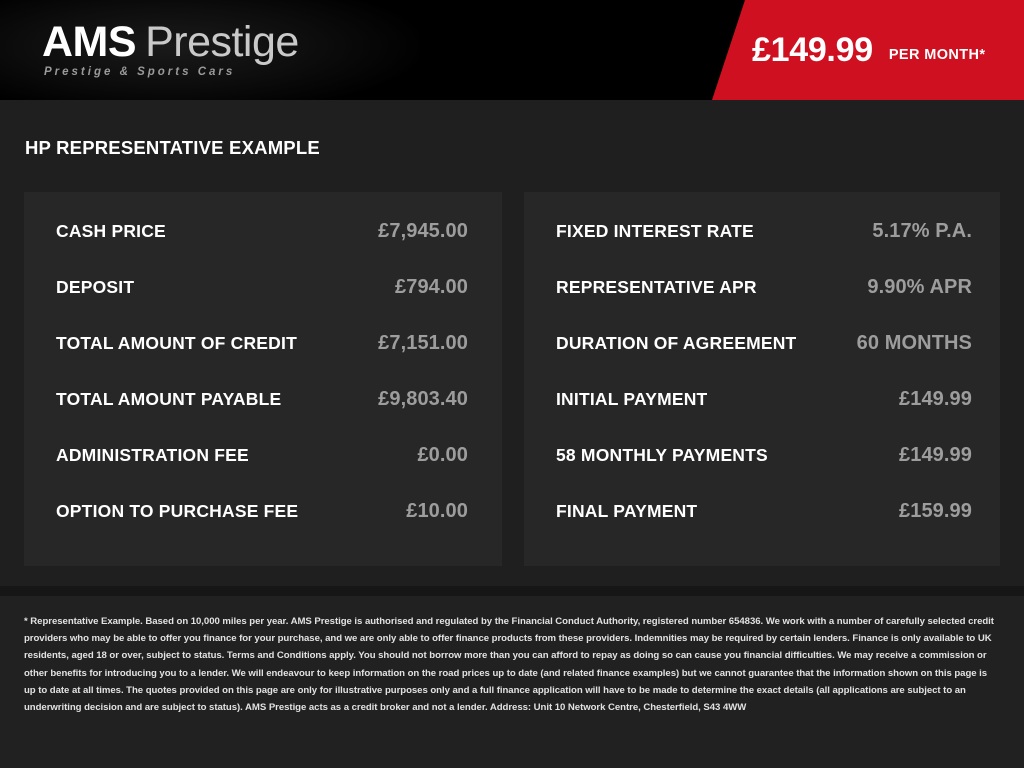  What do you see at coordinates (627, 511) in the screenshot?
I see `row-label: FINAL PAYMENT` at bounding box center [627, 511].